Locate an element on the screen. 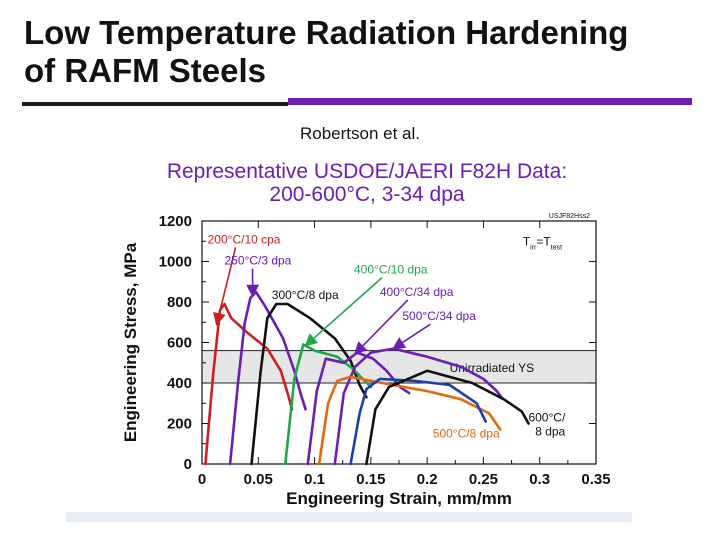 This screenshot has height=540, width=720. chart-subtitle: 200-600°C, 3-34 dpa is located at coordinates (367, 194).